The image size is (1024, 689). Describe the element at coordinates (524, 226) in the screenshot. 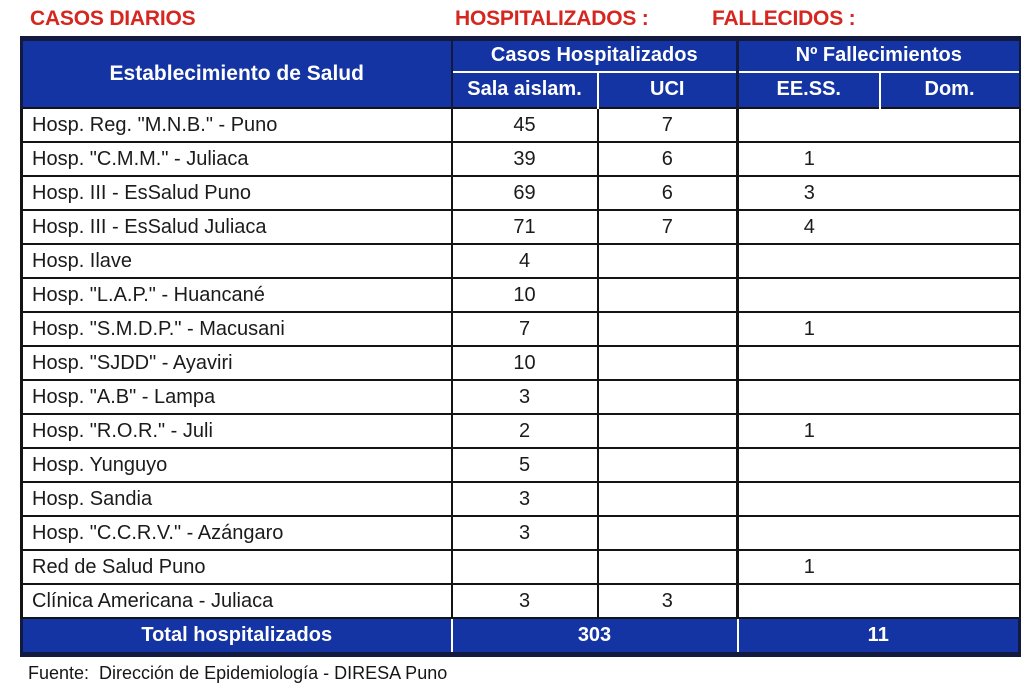

I see `sala-aislam-cell: 71` at that location.